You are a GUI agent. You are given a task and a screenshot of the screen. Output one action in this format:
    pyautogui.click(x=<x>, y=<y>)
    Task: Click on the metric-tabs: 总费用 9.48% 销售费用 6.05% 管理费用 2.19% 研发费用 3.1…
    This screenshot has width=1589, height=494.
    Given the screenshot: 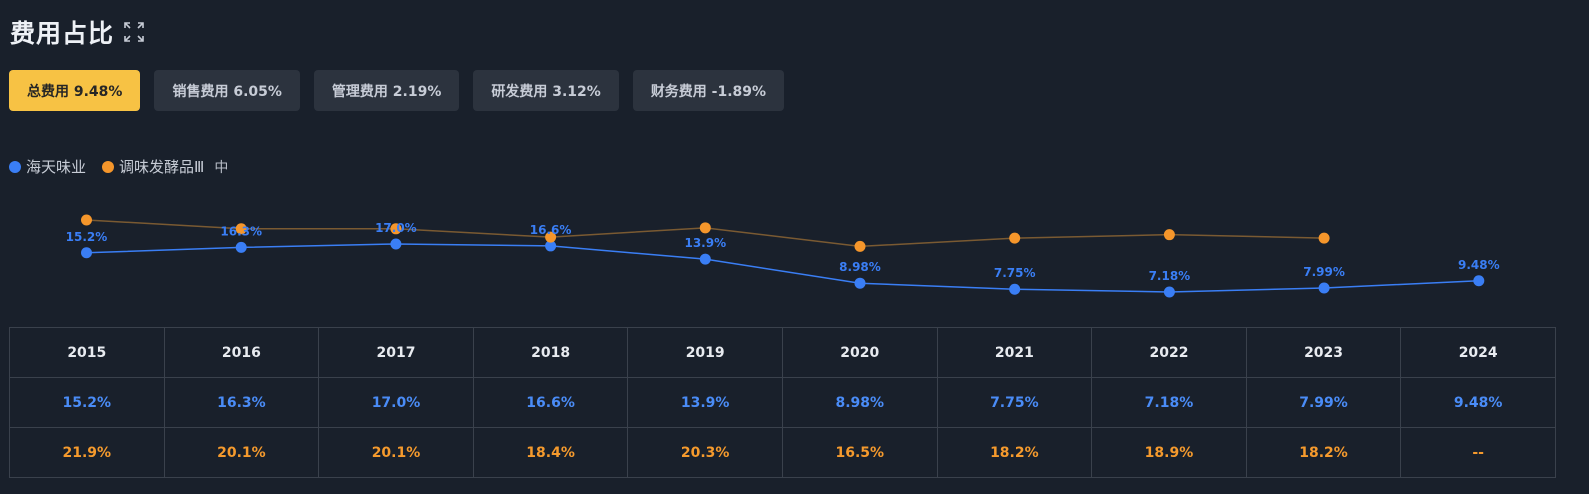 What is the action you would take?
    pyautogui.click(x=397, y=90)
    